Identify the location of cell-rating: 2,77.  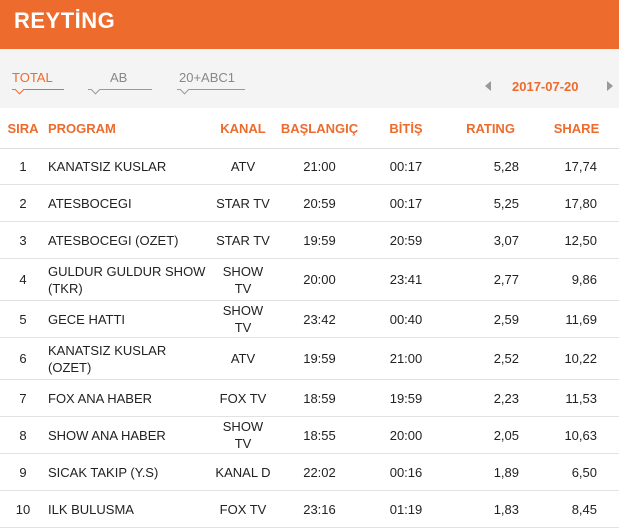
(490, 279).